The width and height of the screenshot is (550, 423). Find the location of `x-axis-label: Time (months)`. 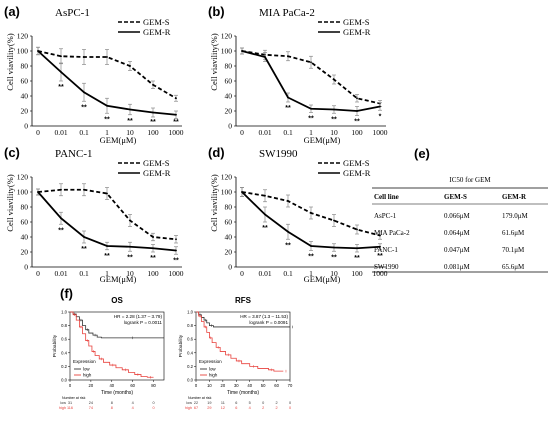

x-axis-label: Time (months) is located at coordinates (117, 393).